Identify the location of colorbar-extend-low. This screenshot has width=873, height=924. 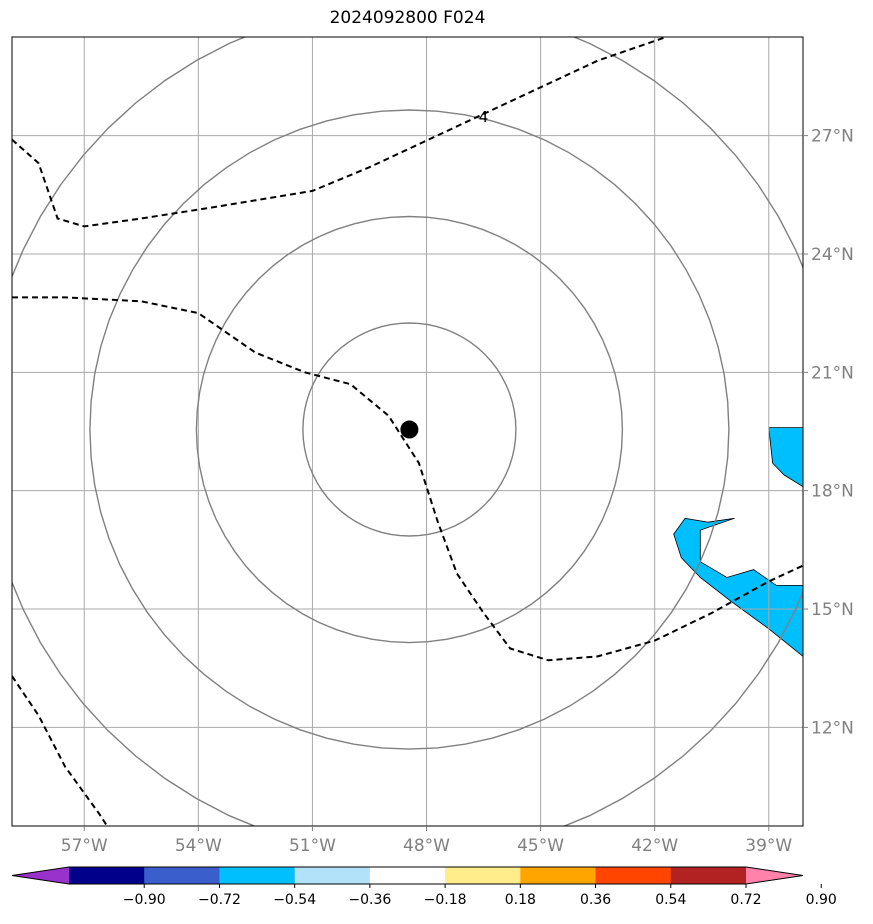
(40, 875).